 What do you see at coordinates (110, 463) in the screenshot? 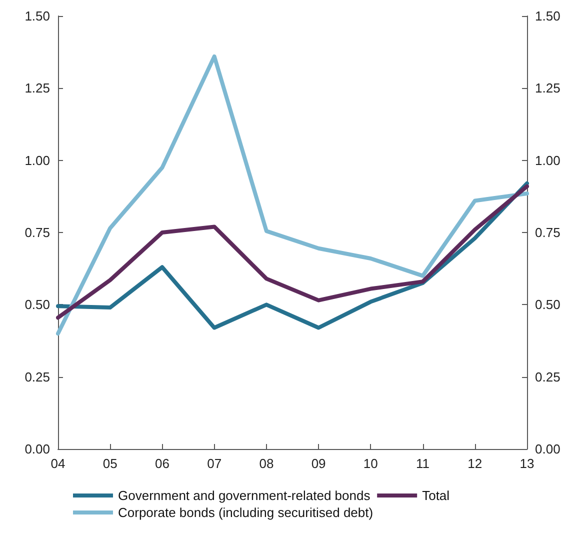
I see `x-tick-label: 05` at bounding box center [110, 463].